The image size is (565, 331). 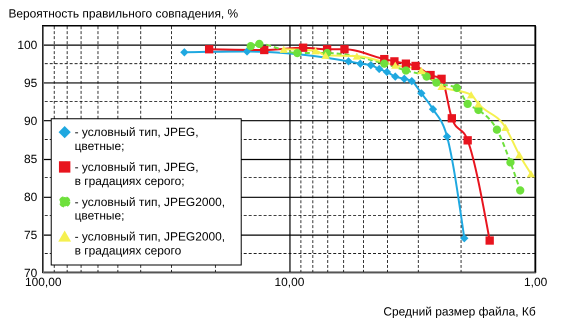 I want to click on legend-label: - условный тип, JPEG, цветные;, so click(x=136, y=139).